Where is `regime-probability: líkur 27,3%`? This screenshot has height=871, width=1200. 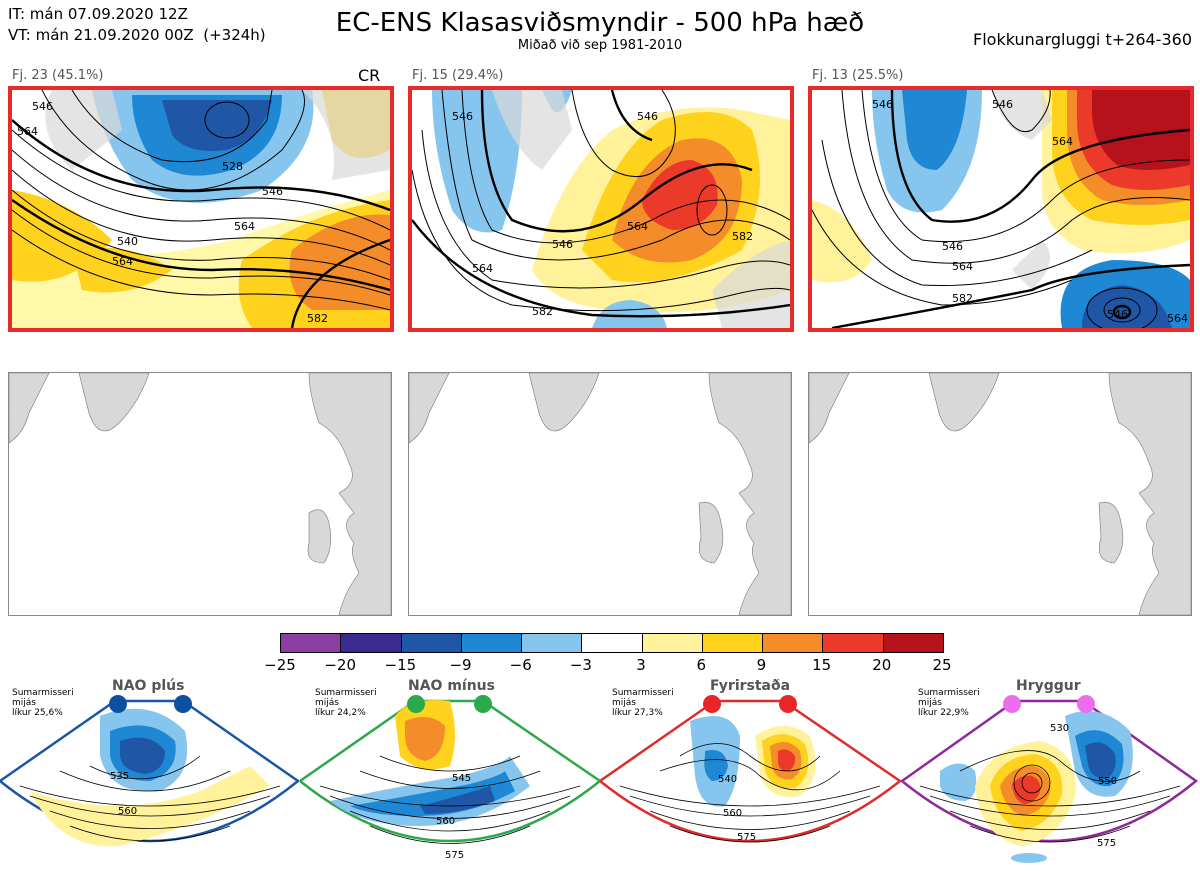 regime-probability: líkur 27,3% is located at coordinates (637, 713).